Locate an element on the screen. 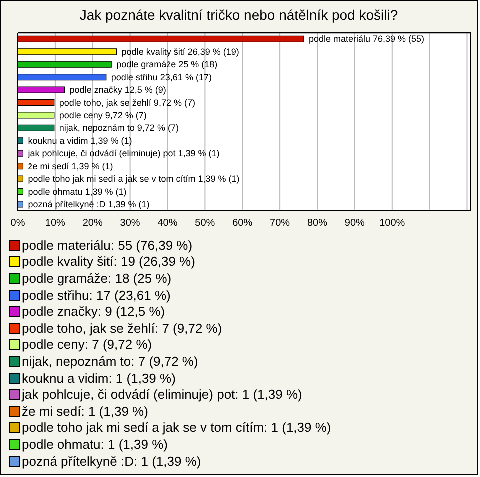 Image resolution: width=480 pixels, height=477 pixels. legend-label: že mi sedí: 1 (1,39 %) is located at coordinates (85, 411).